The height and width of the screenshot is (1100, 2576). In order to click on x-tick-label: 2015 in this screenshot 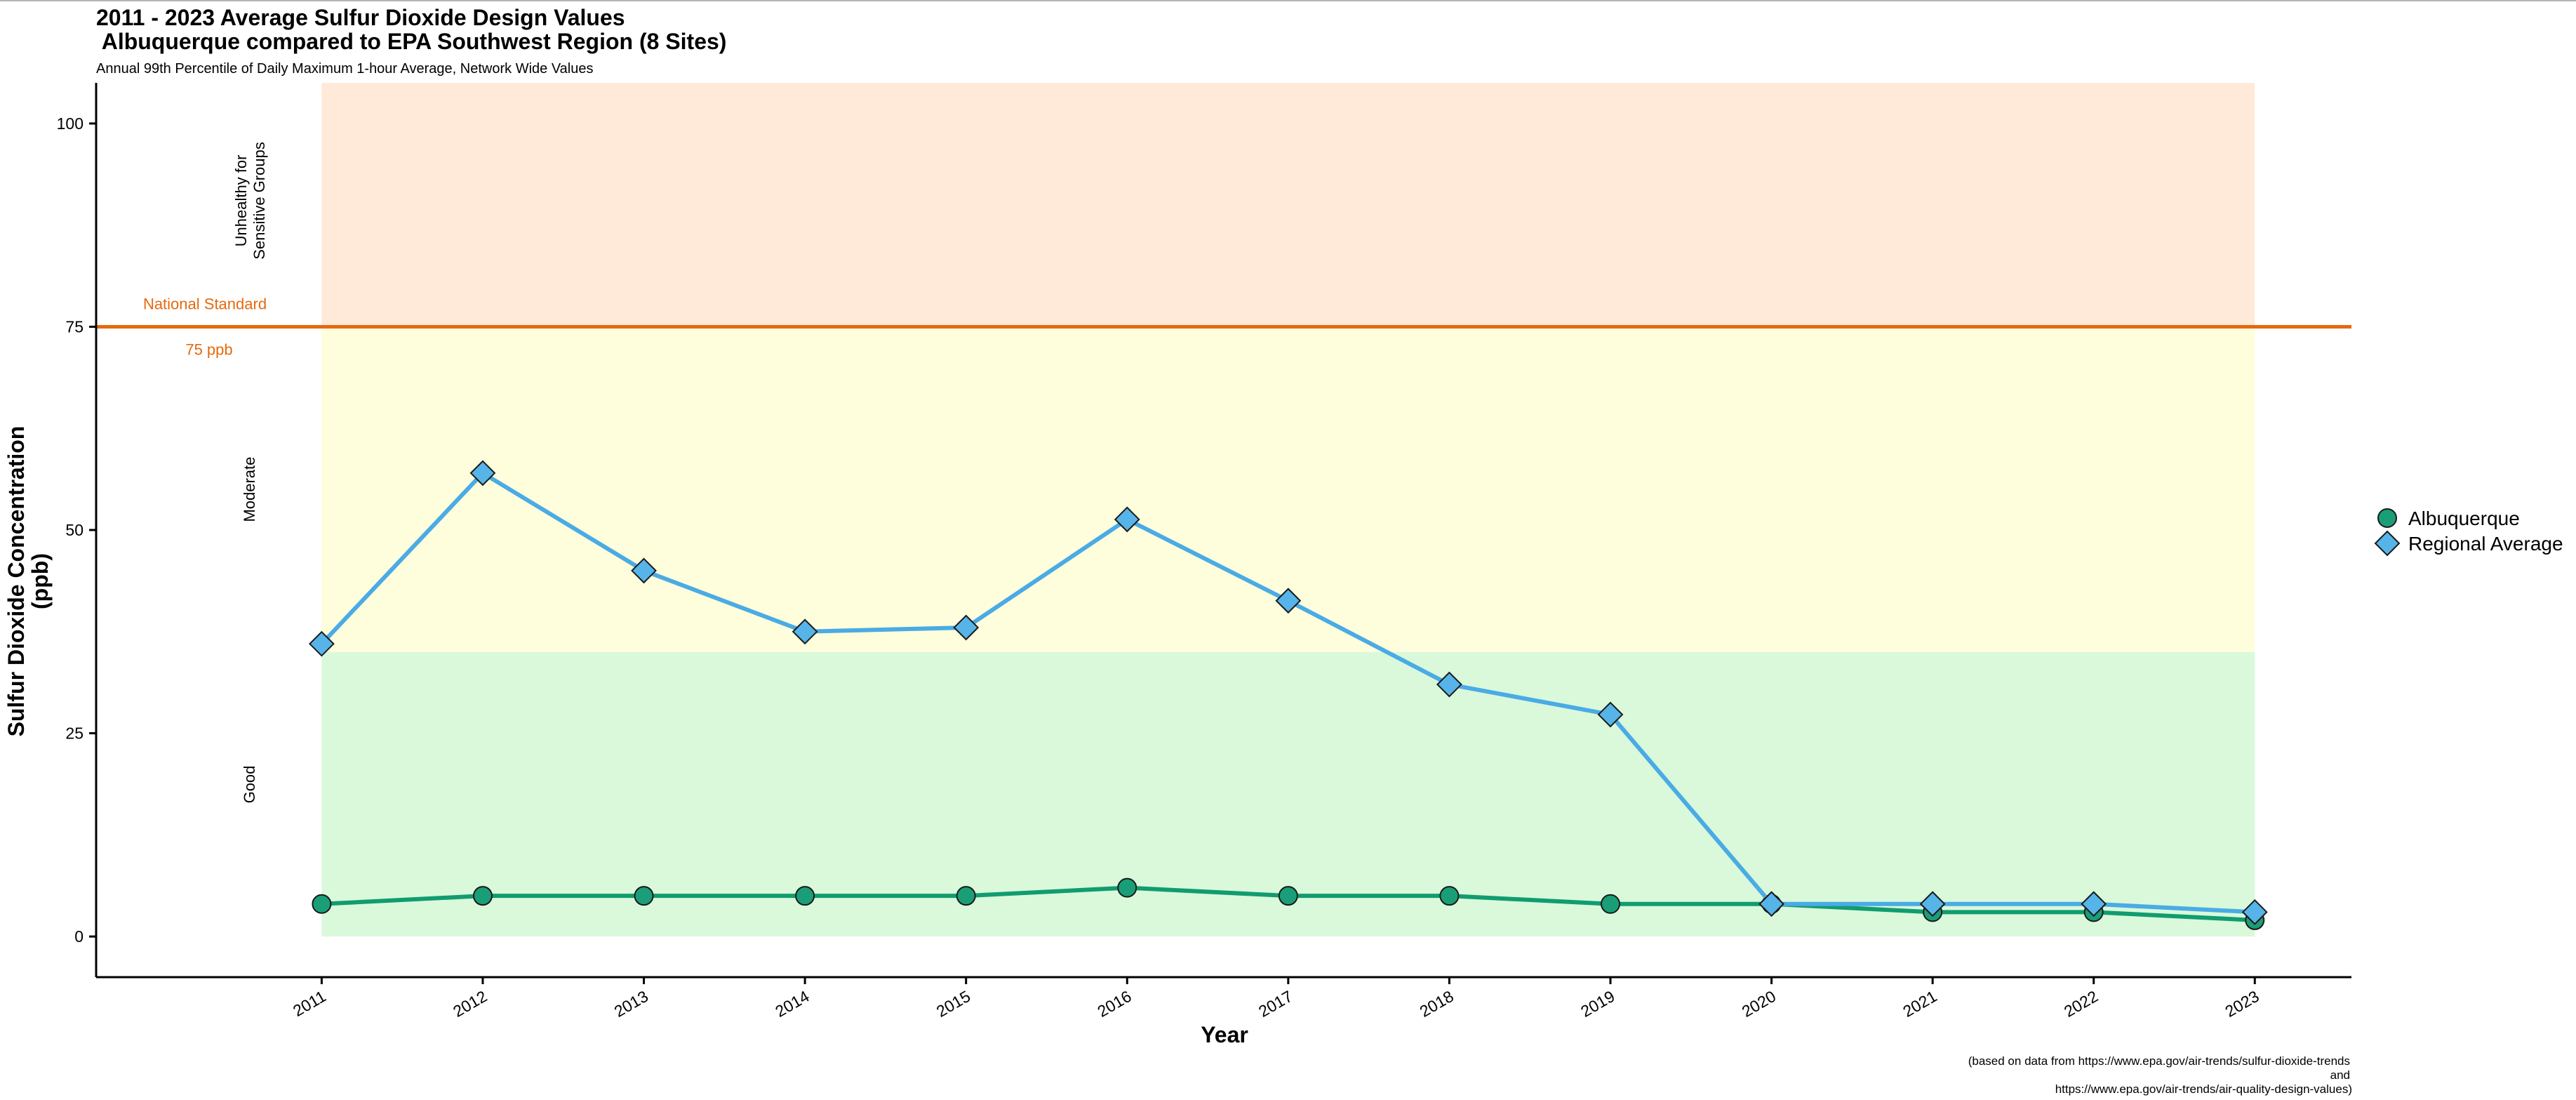, I will do `click(953, 1004)`.